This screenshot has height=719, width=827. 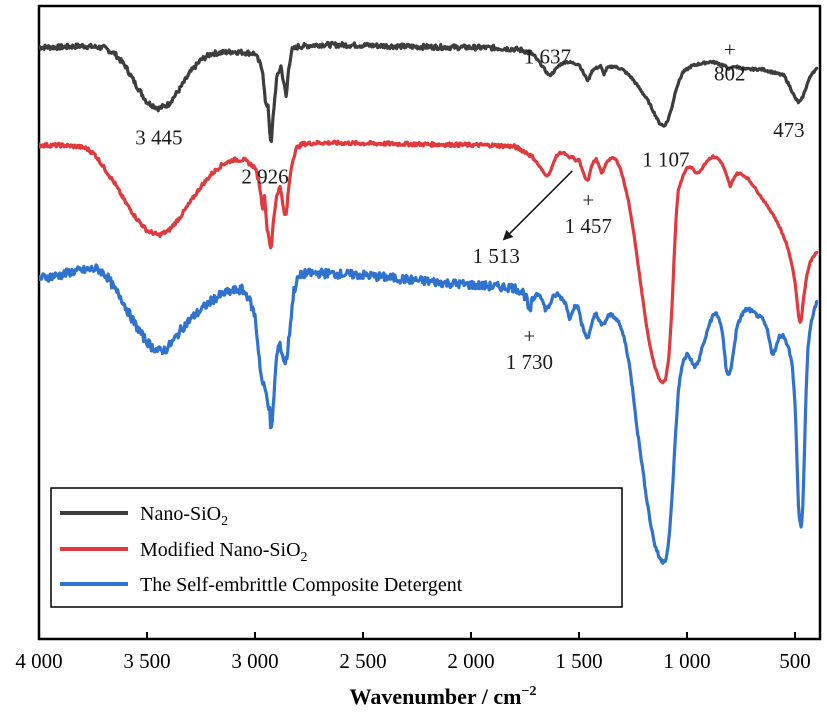 What do you see at coordinates (38, 661) in the screenshot?
I see `x-tick-label-4000: 4 000` at bounding box center [38, 661].